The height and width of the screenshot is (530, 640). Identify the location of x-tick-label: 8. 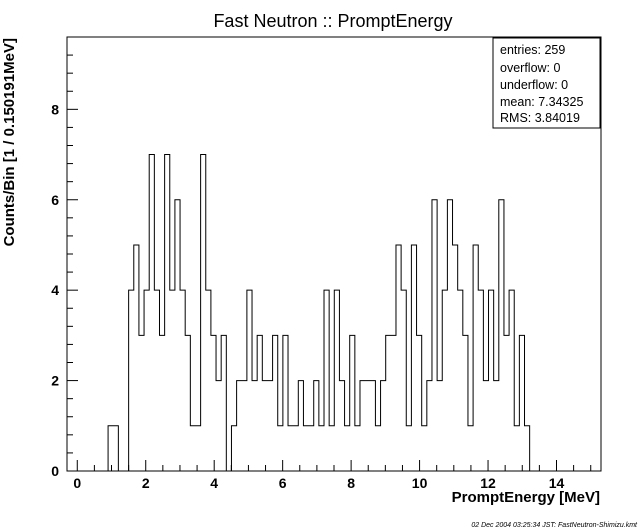
(351, 483).